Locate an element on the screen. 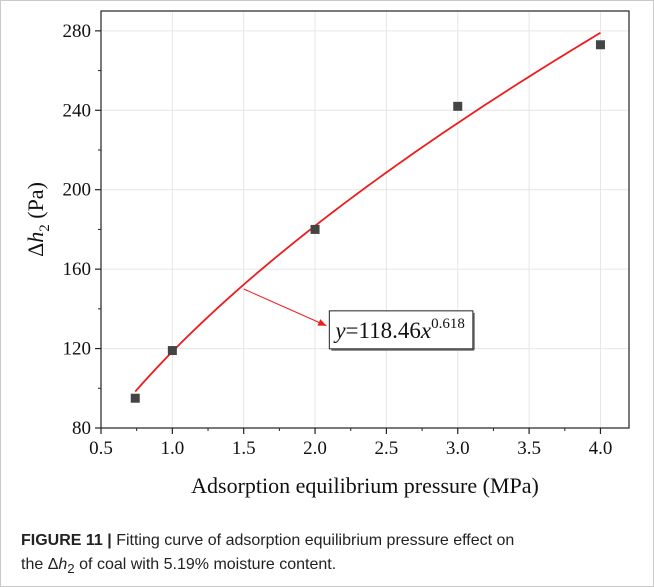 The height and width of the screenshot is (587, 654). y-tick-label: 200 is located at coordinates (77, 190).